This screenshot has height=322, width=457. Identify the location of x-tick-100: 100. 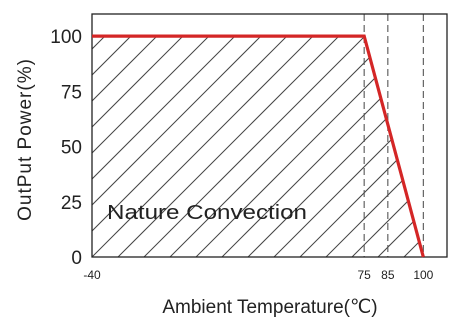
(423, 275).